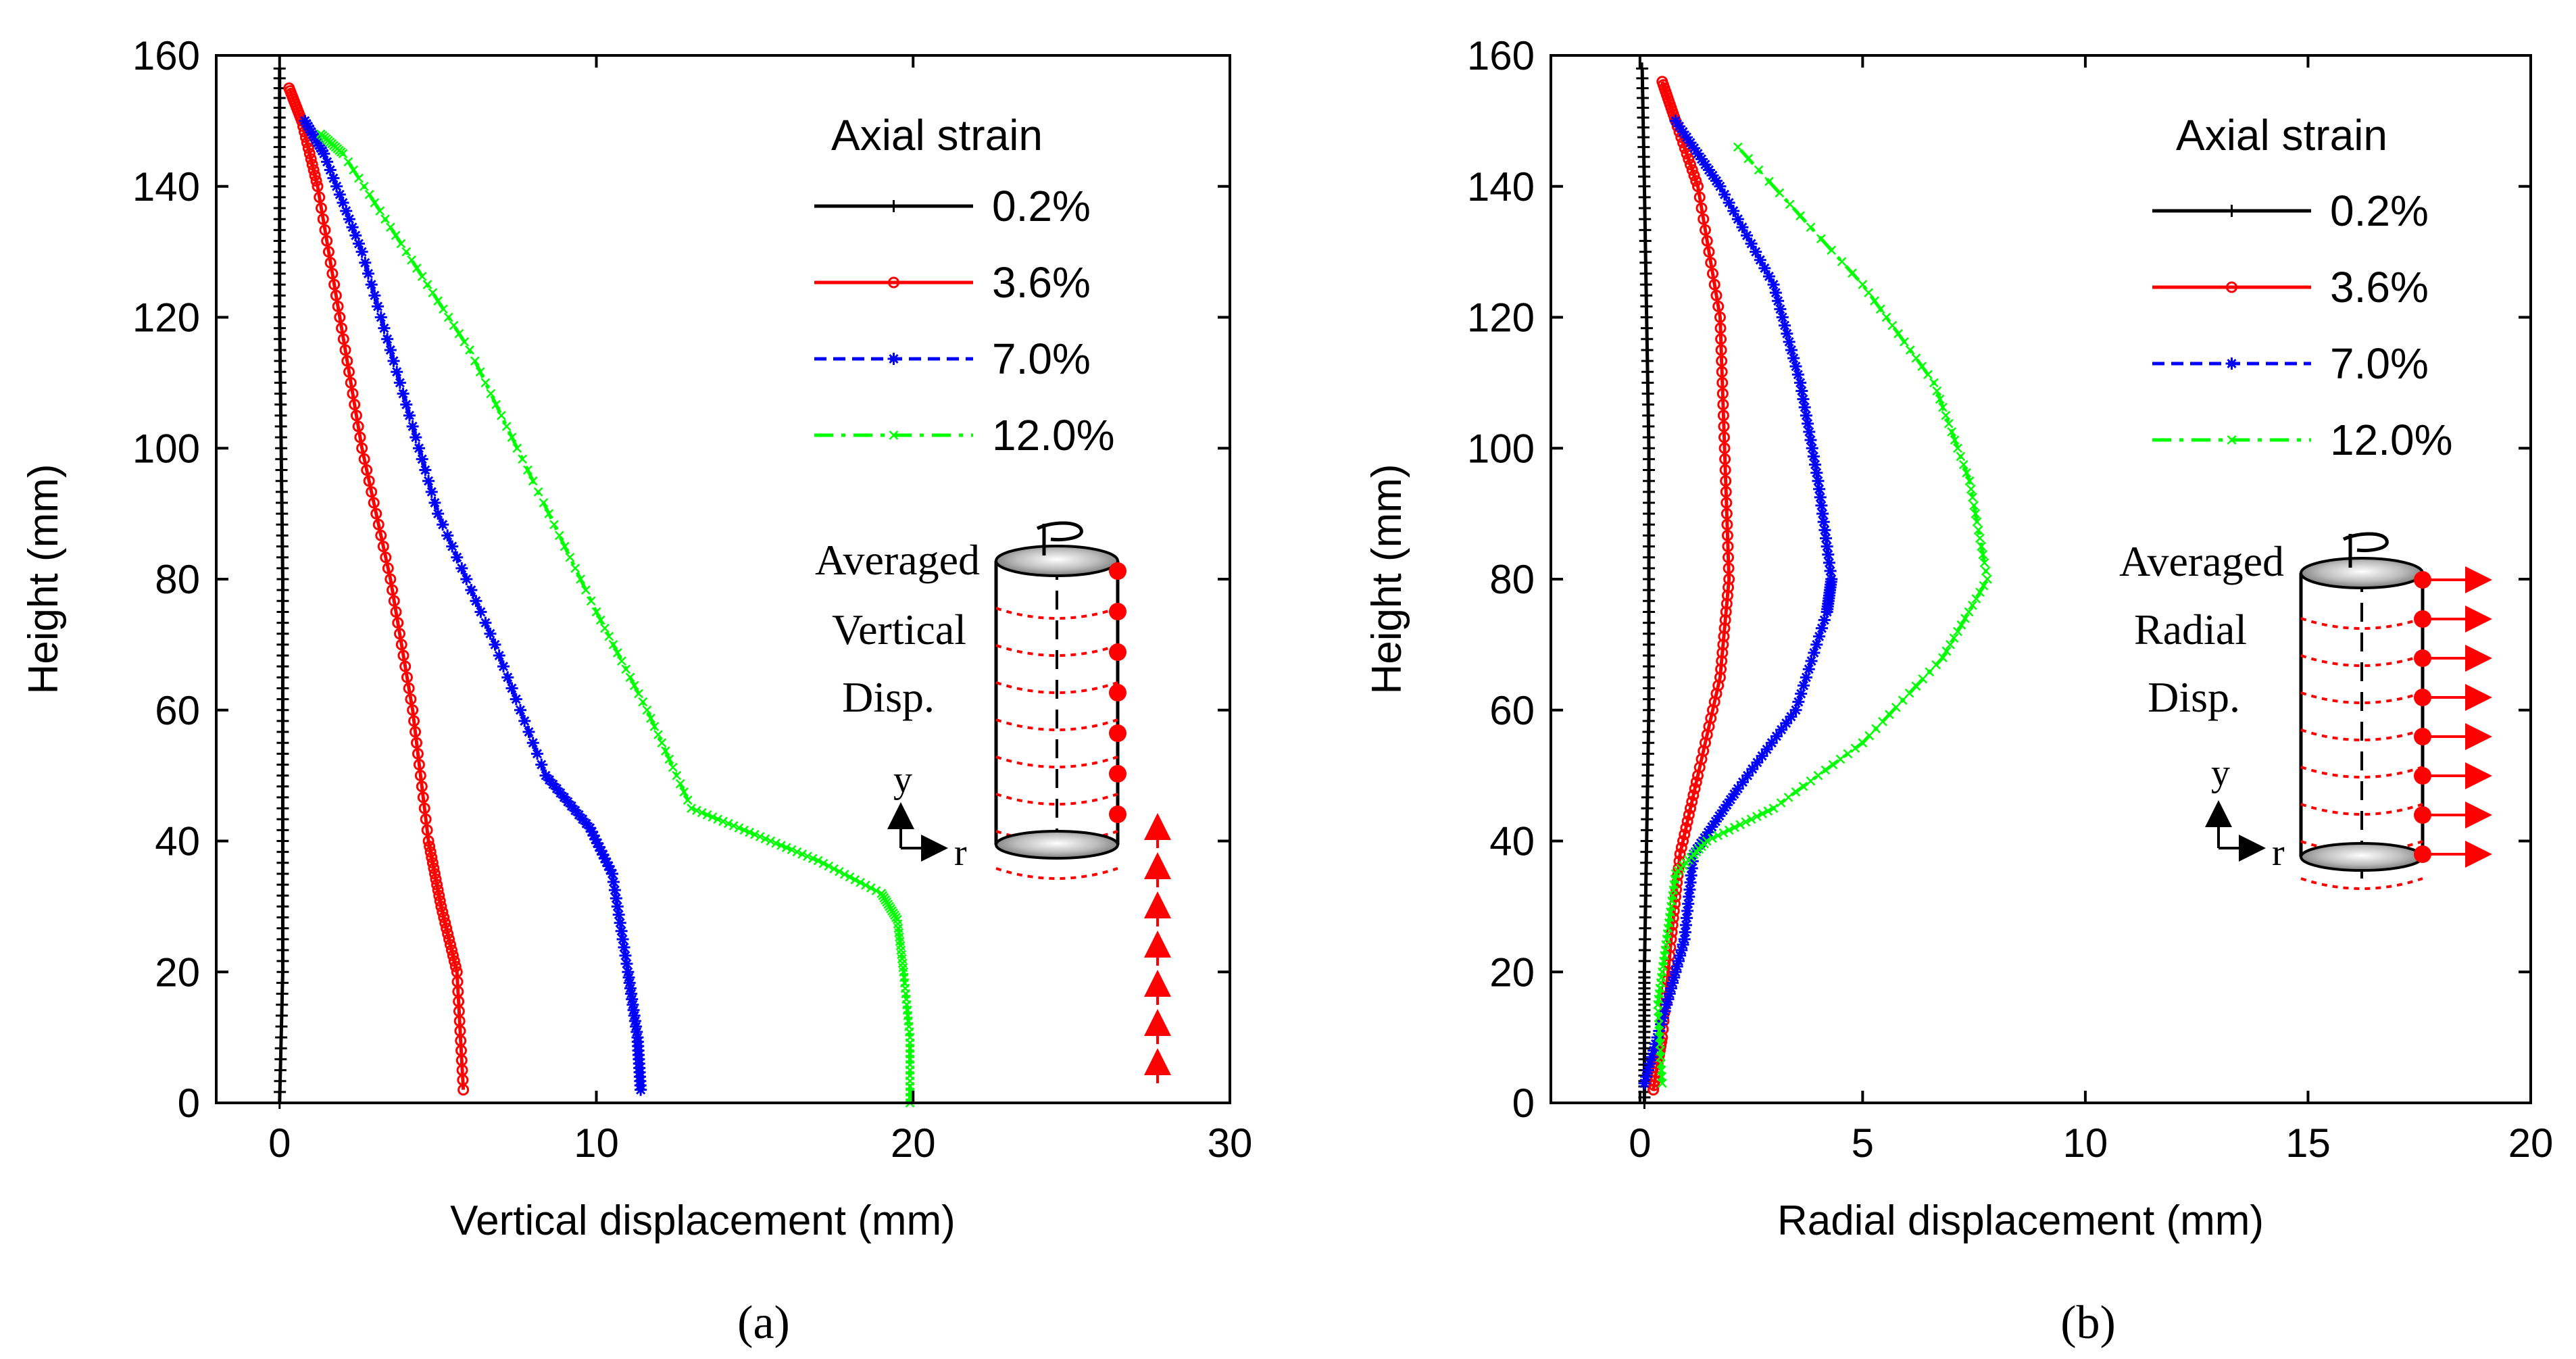 The image size is (2576, 1359). I want to click on series-7.0%, so click(1738, 601).